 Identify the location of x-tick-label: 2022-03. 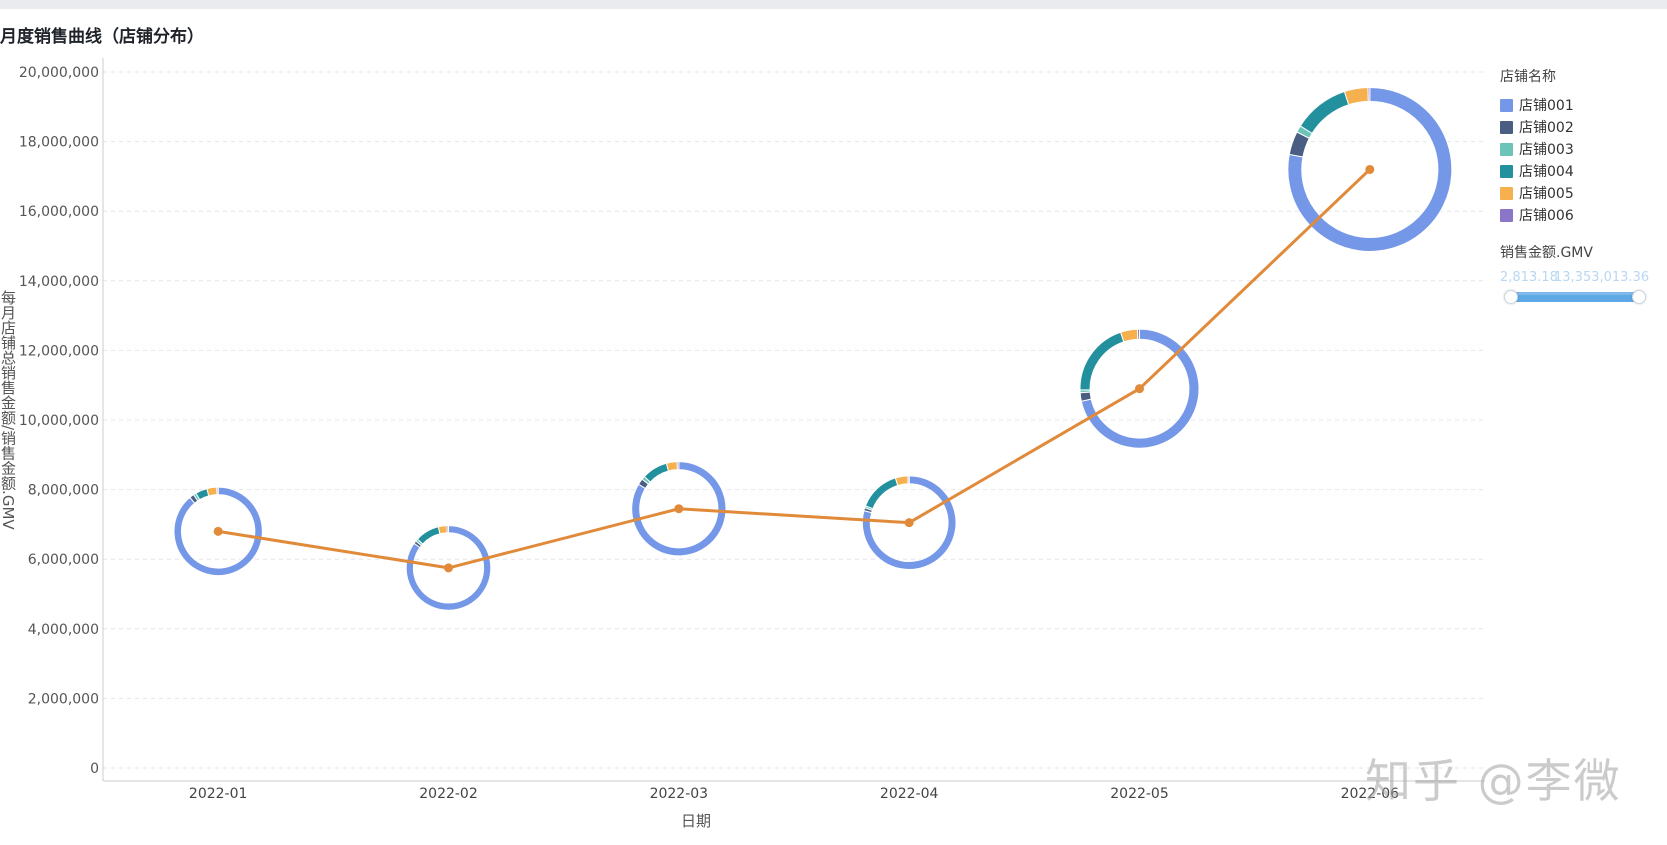
(679, 794).